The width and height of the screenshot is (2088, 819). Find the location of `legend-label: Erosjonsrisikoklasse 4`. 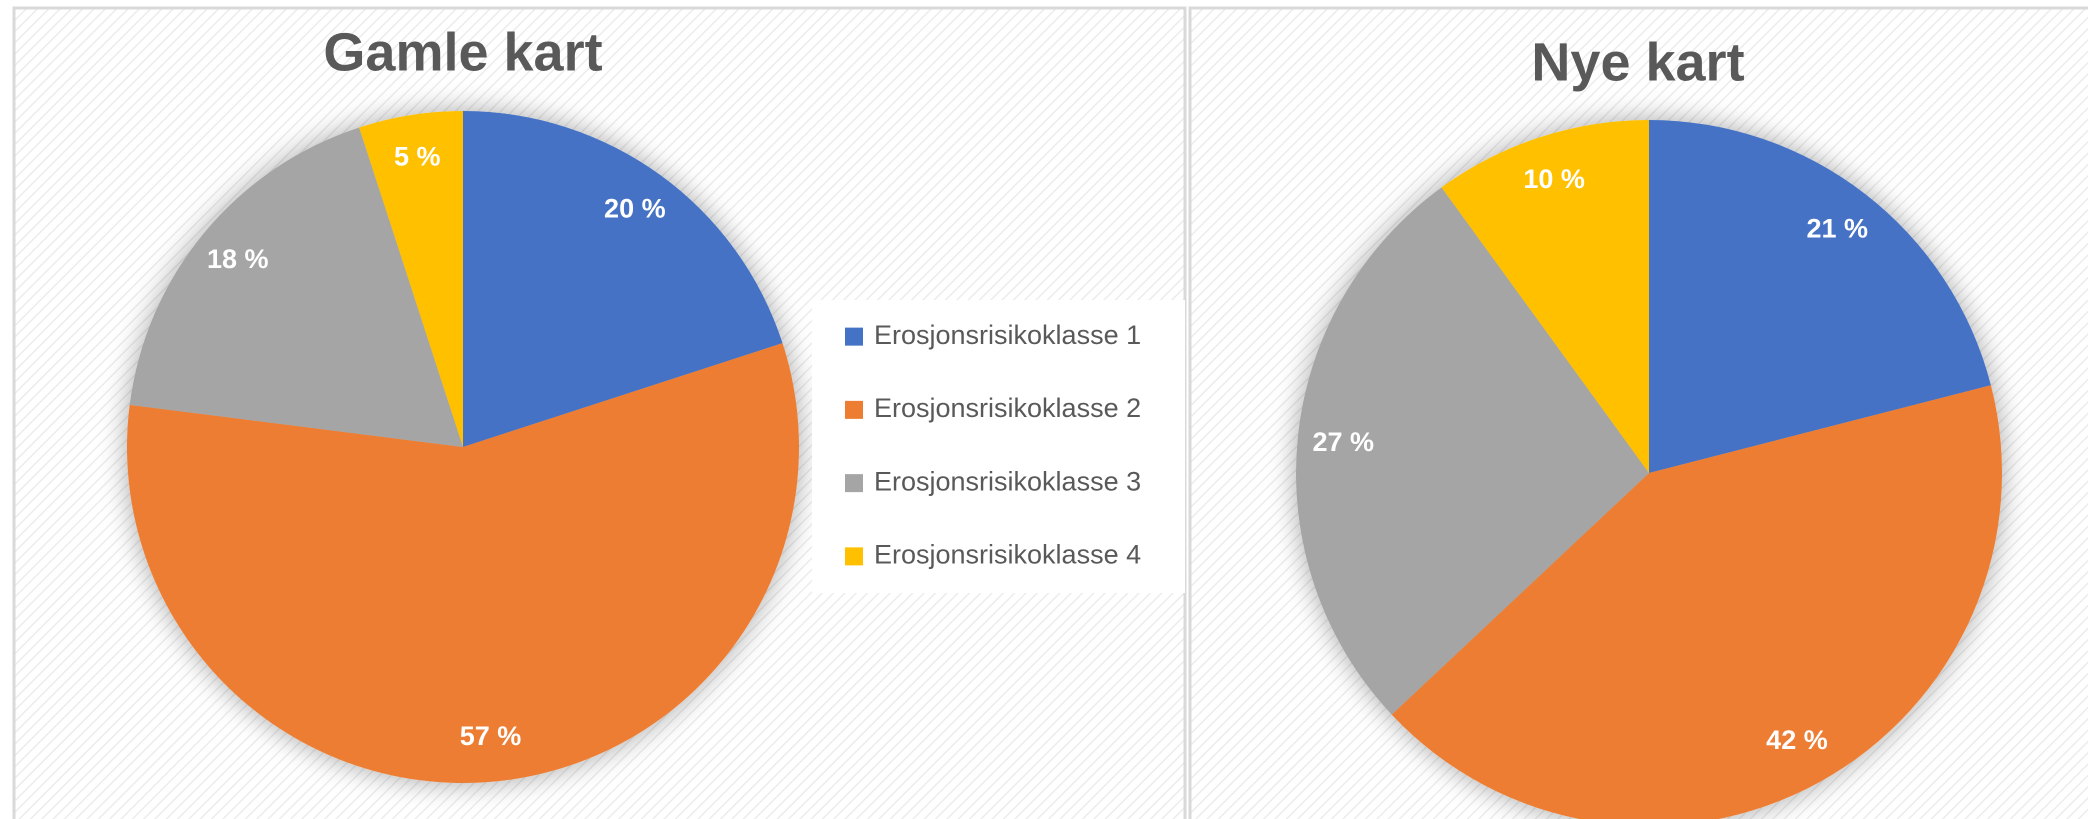

legend-label: Erosjonsrisikoklasse 4 is located at coordinates (1007, 555).